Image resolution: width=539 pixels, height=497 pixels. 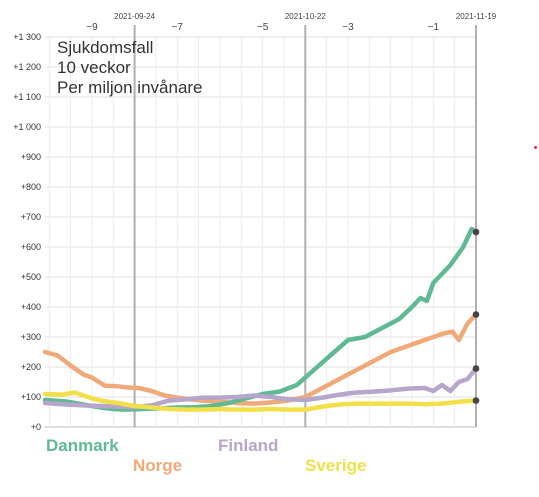 I want to click on endpoint-dot-danmark, so click(x=476, y=232).